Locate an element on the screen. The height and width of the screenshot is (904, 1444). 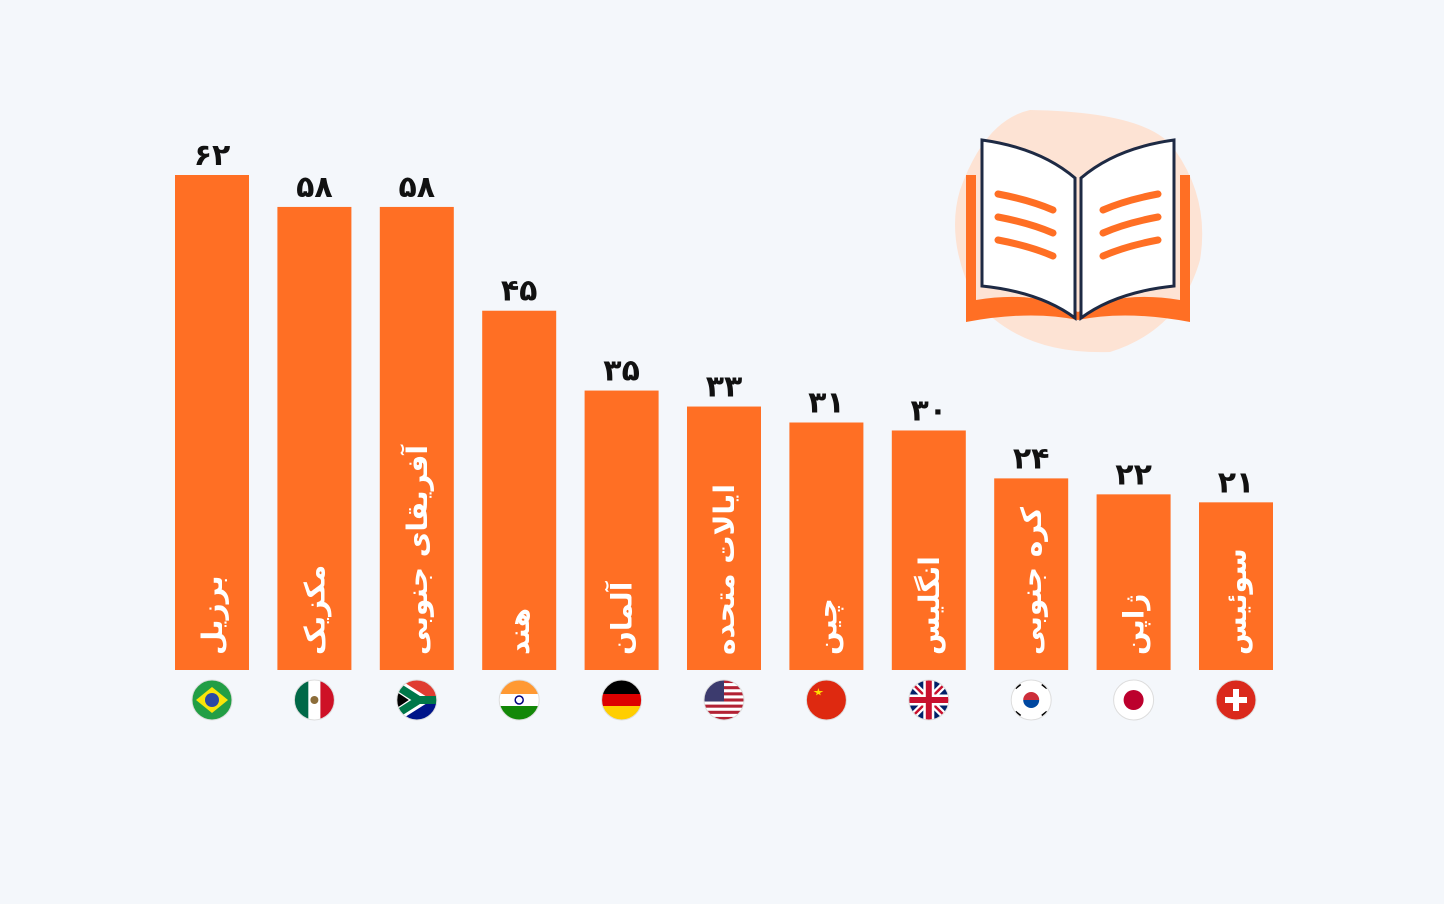
category-label: سوئیس is located at coordinates (1236, 601).